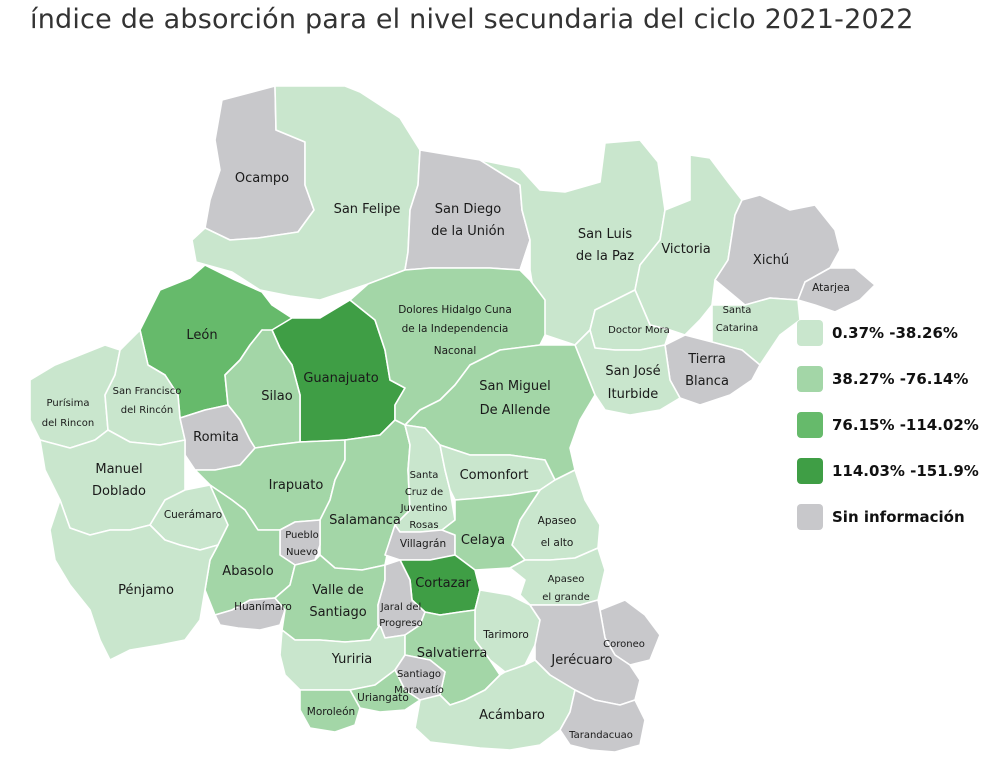 Image resolution: width=983 pixels, height=780 pixels. What do you see at coordinates (134, 580) in the screenshot?
I see `municipality-penjamo` at bounding box center [134, 580].